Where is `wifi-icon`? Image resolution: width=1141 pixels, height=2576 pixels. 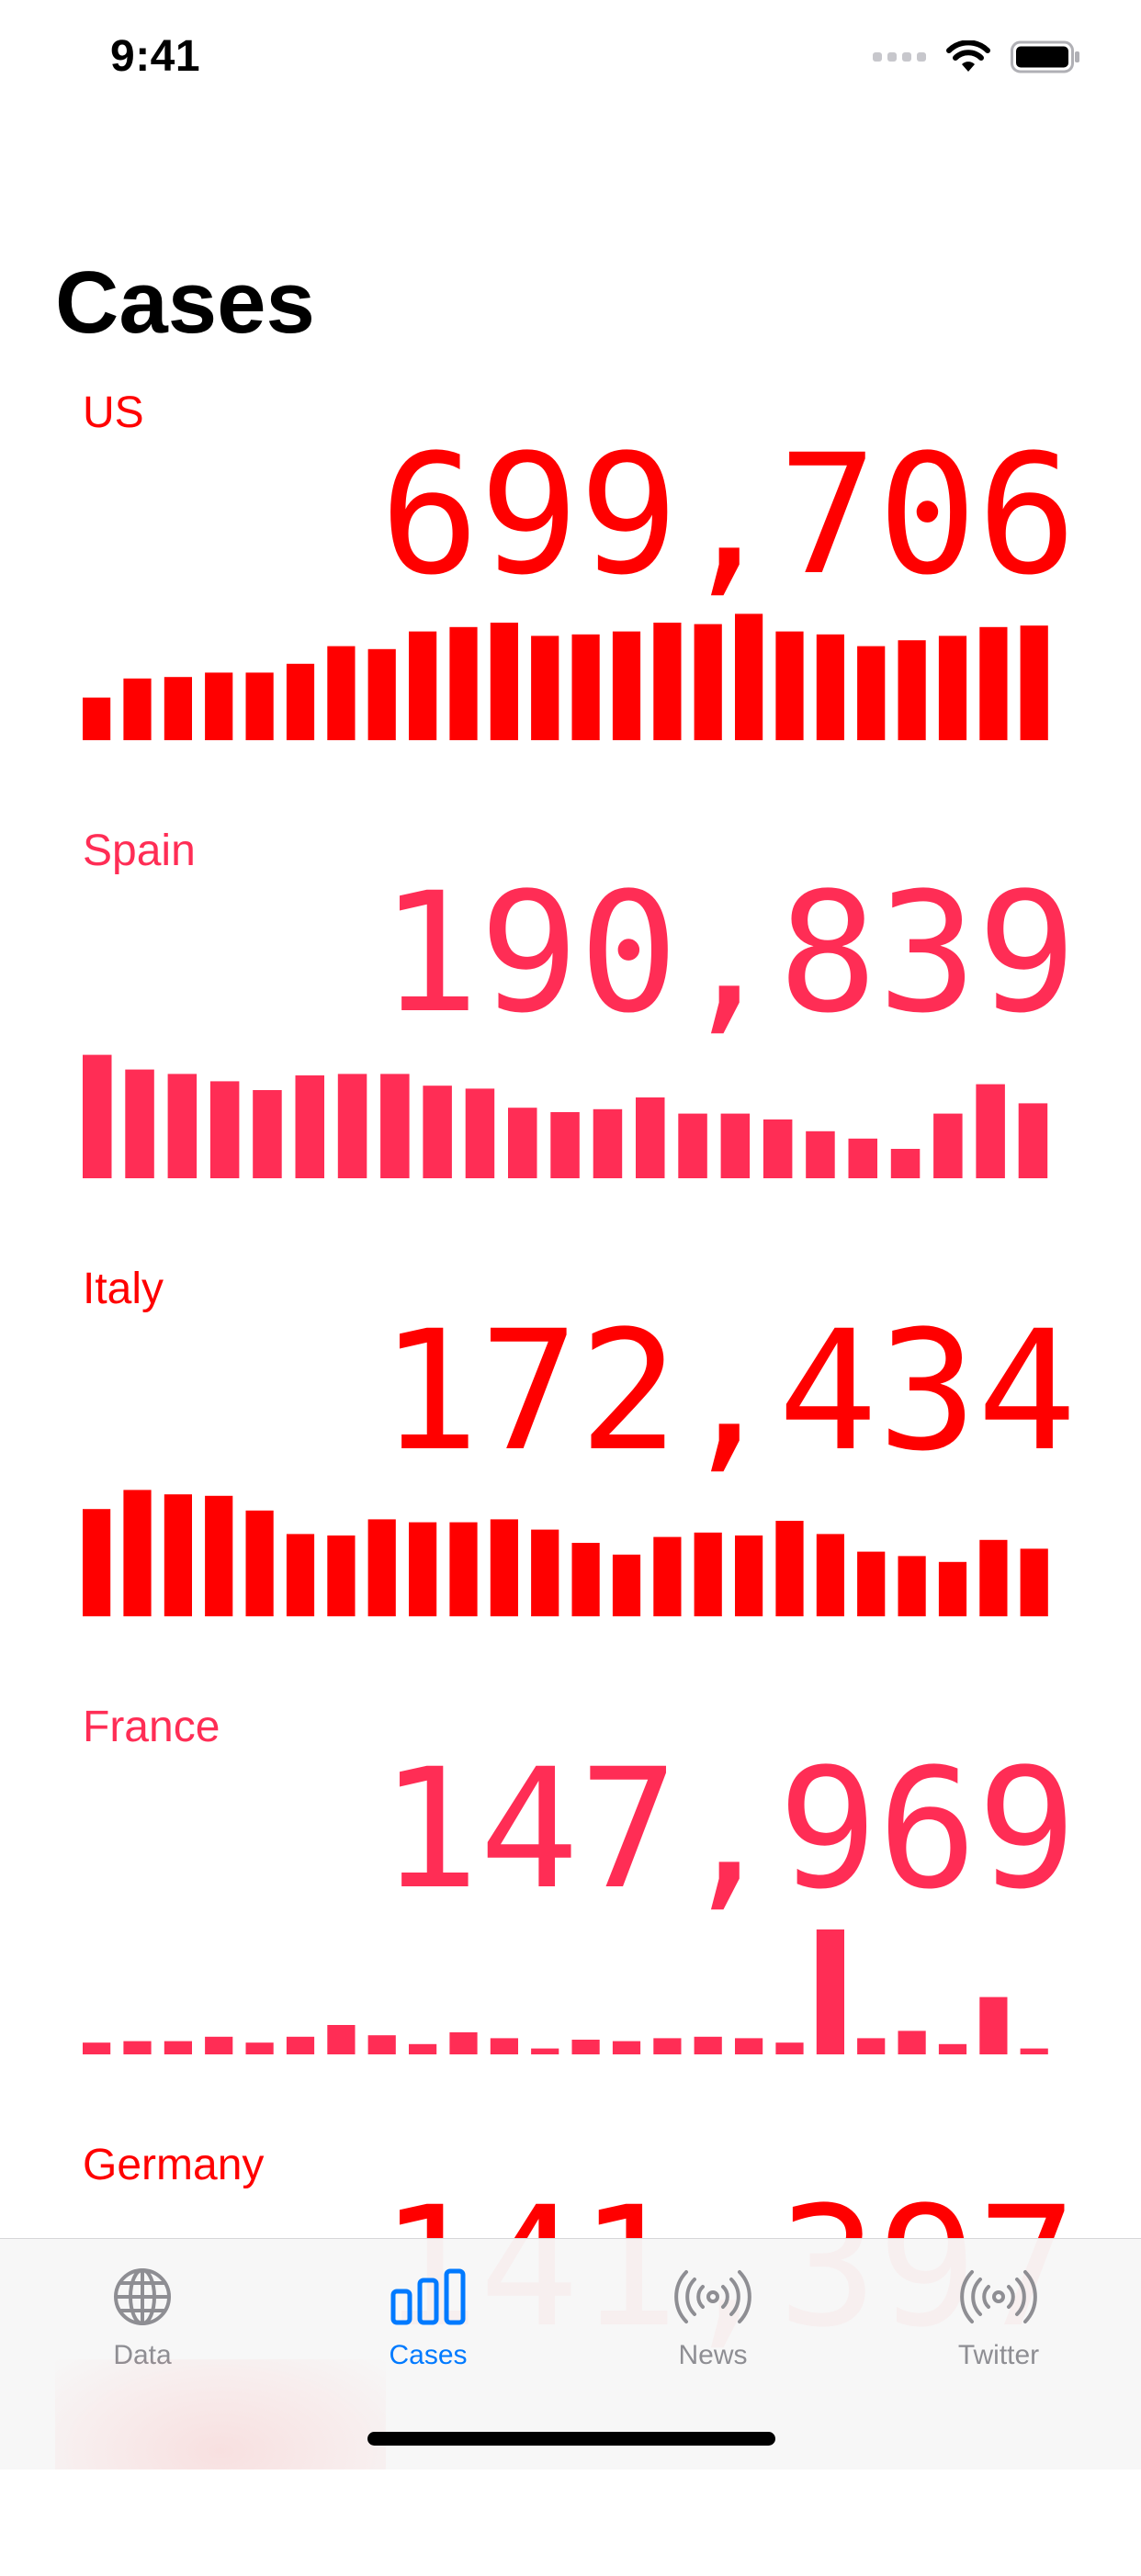 wifi-icon is located at coordinates (968, 56).